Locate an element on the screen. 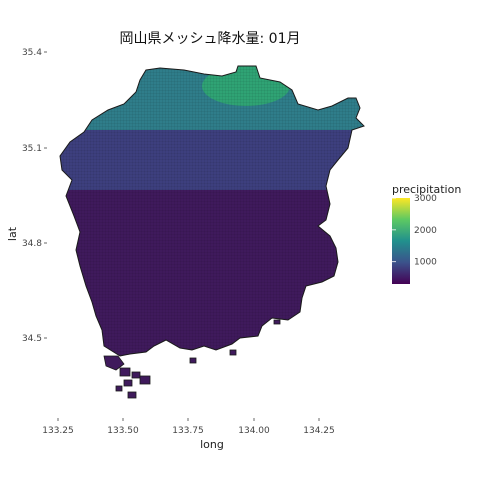 This screenshot has height=480, width=480. y-axis-label: lat is located at coordinates (12, 233).